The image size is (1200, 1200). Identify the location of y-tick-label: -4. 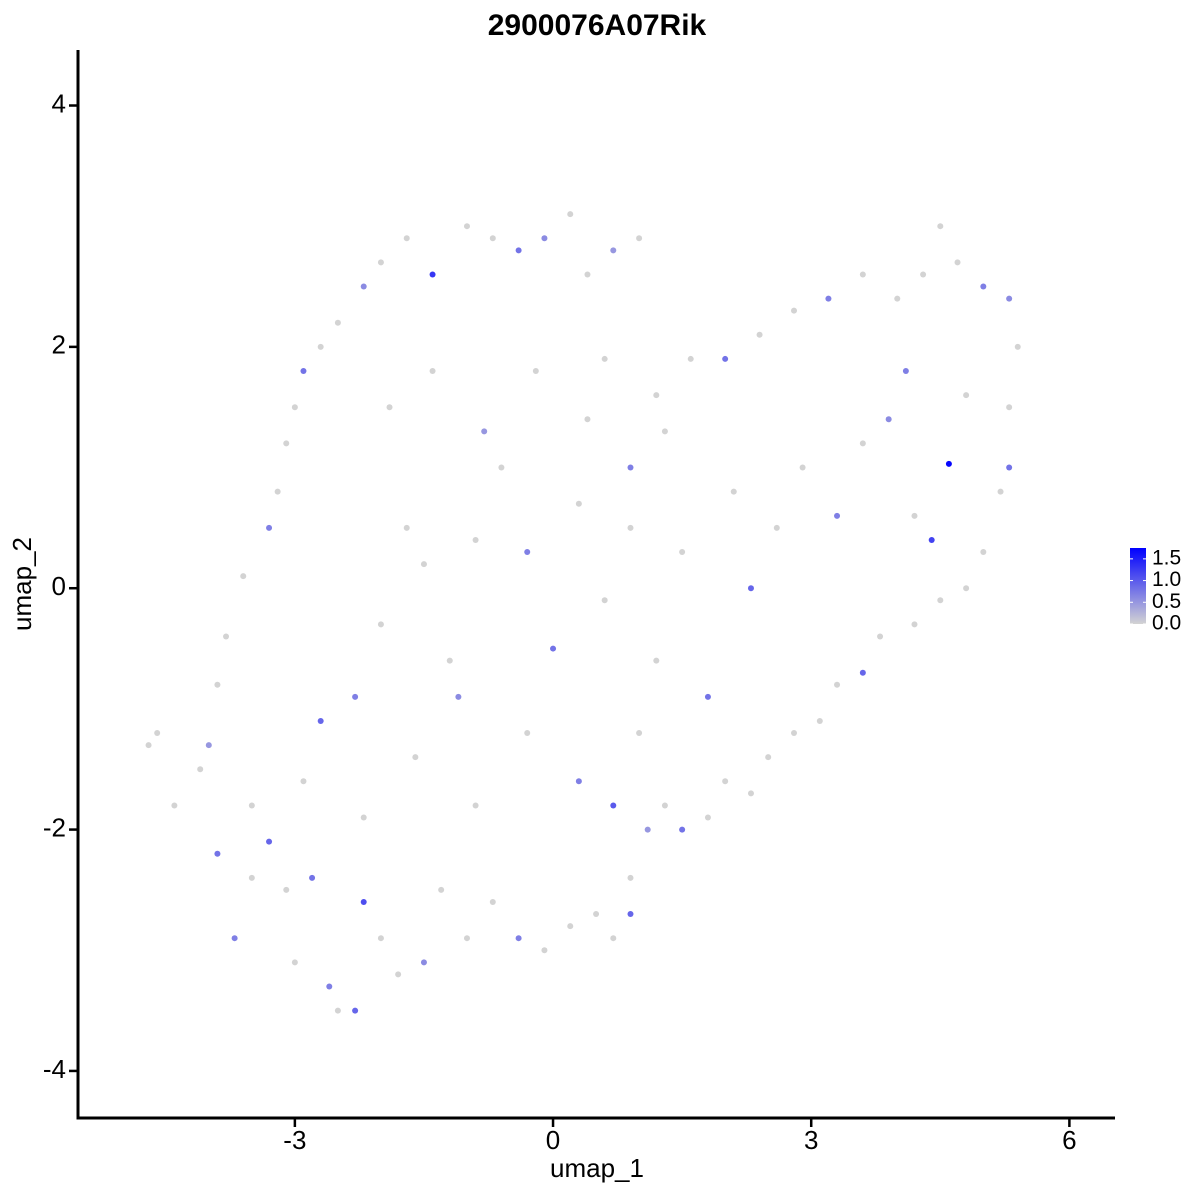
(54, 1069).